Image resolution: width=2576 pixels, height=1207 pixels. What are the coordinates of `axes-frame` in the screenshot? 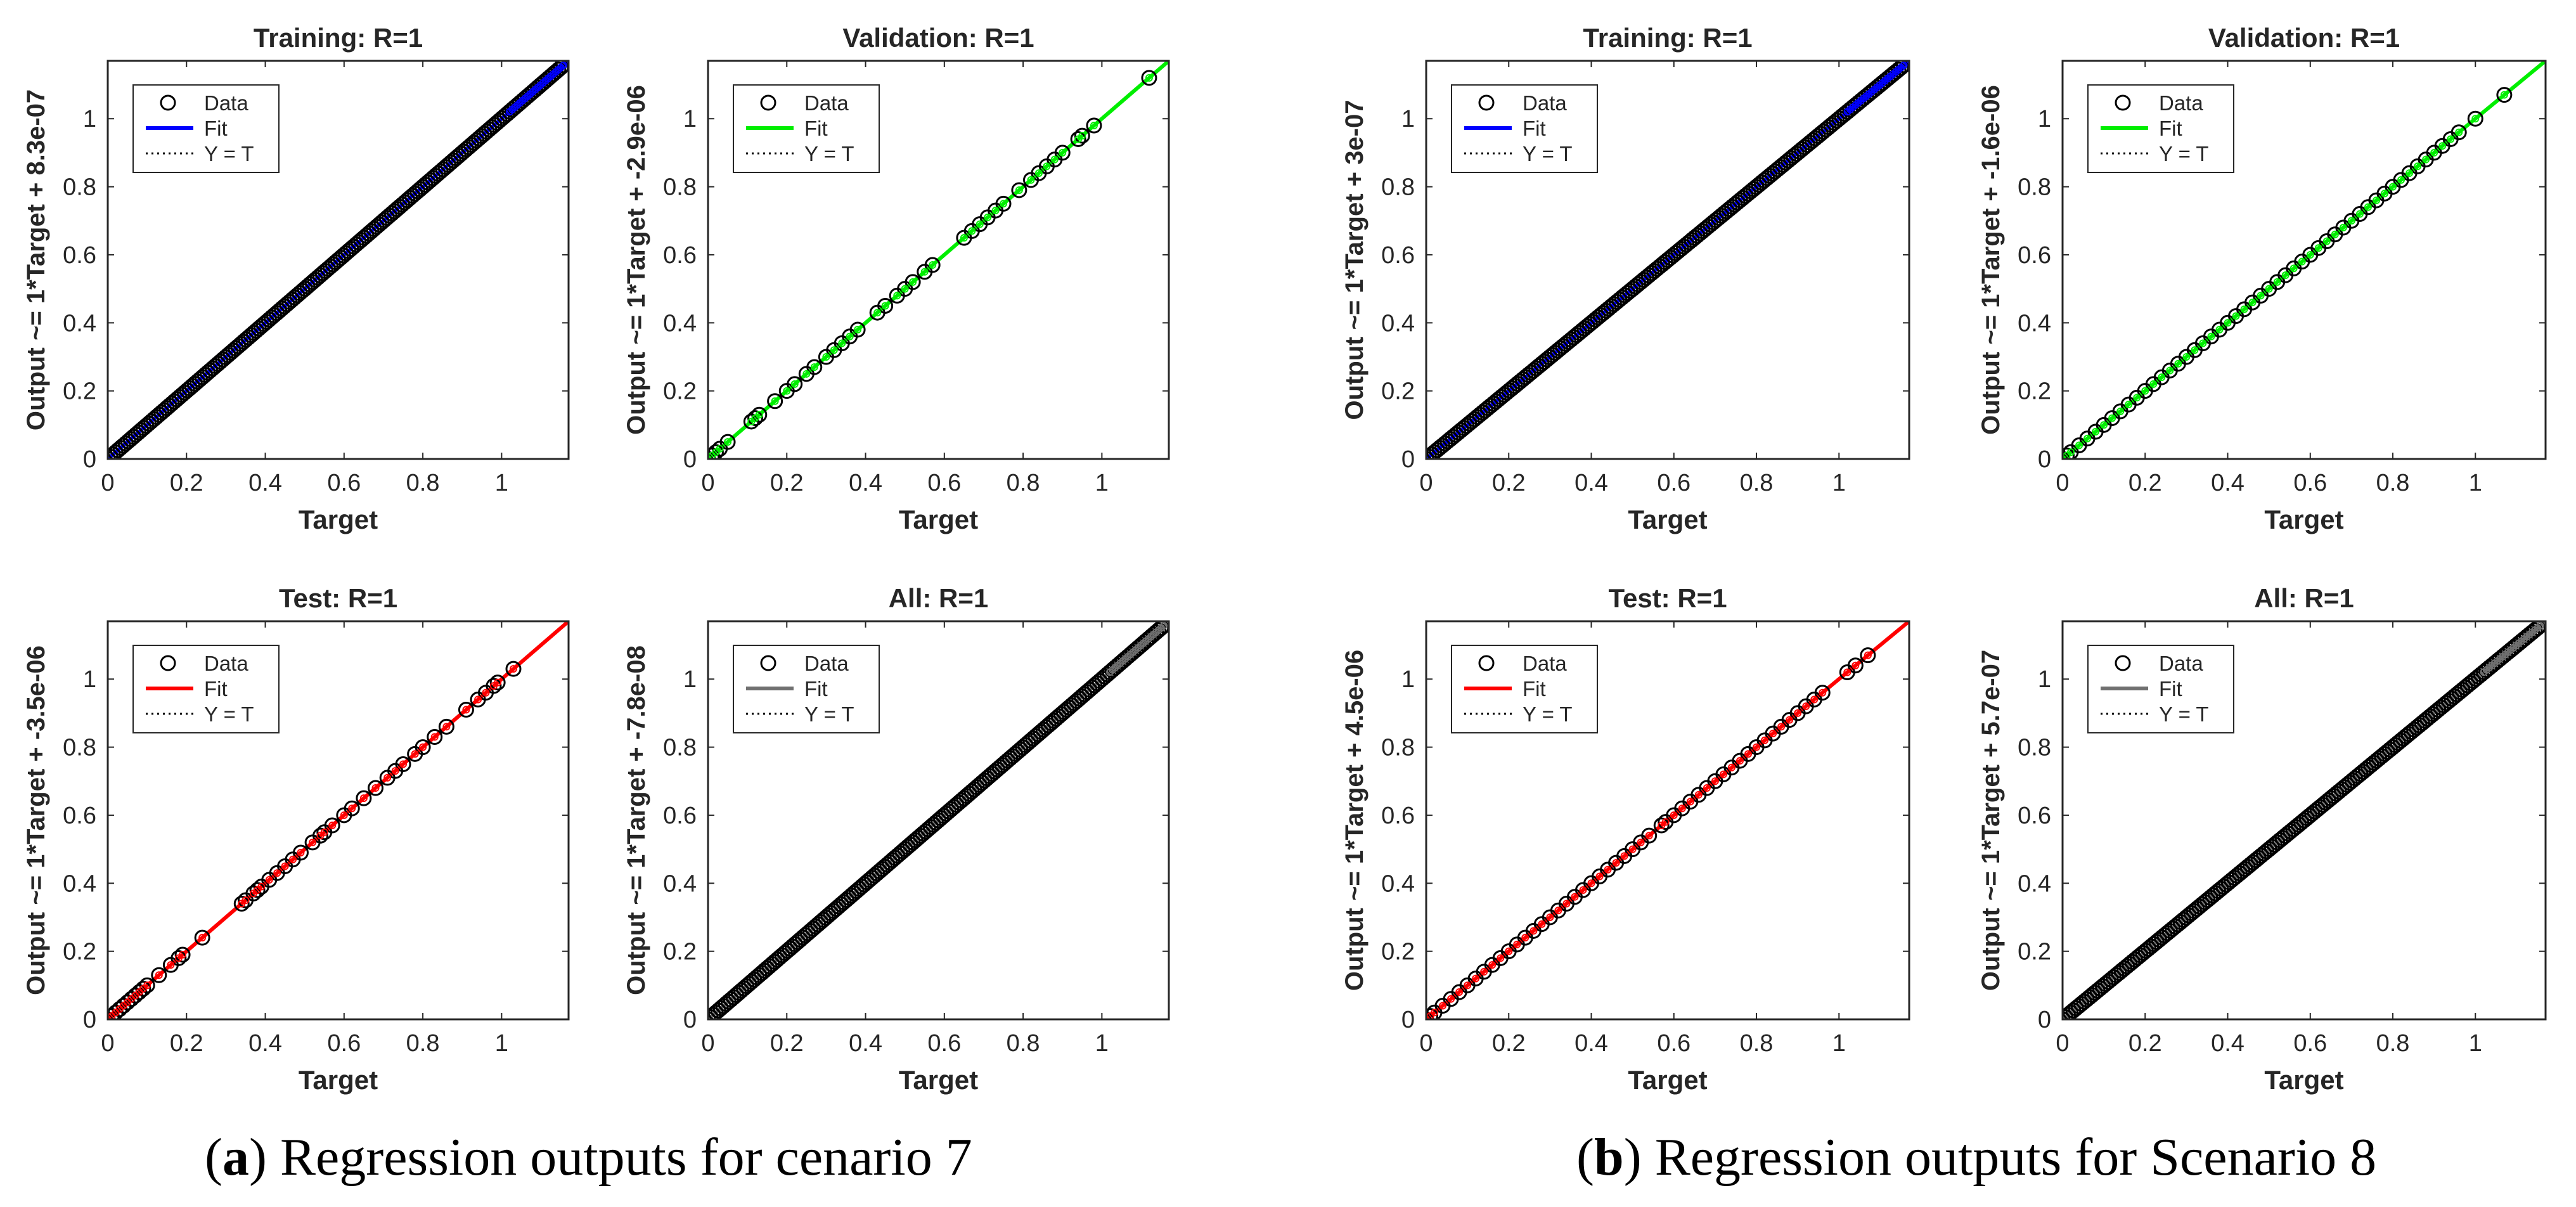 It's located at (938, 820).